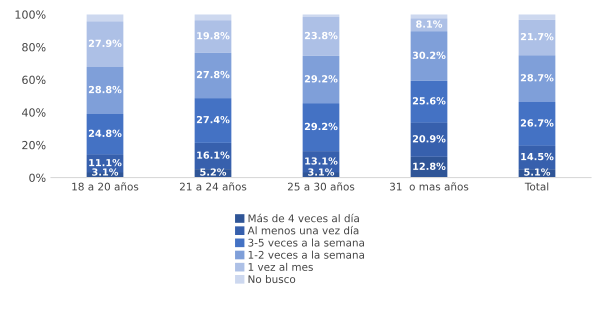  I want to click on data-label: 27.9%, so click(105, 44).